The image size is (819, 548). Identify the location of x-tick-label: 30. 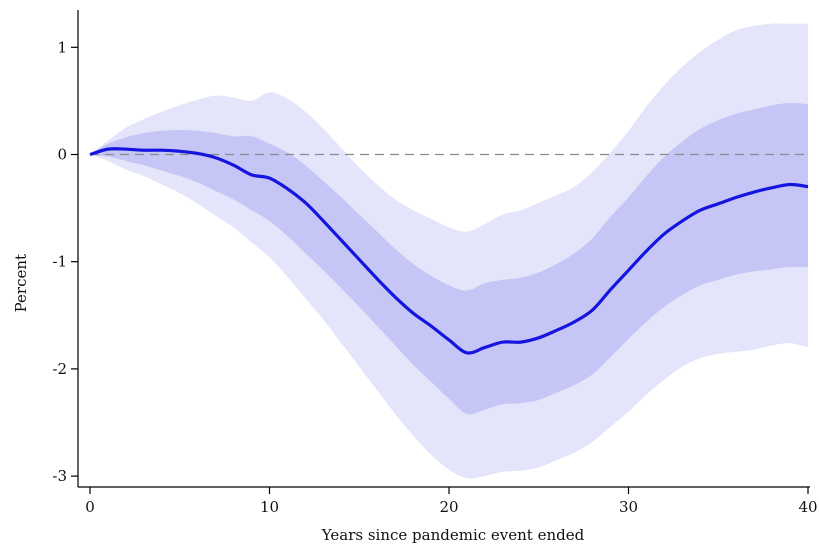
(628, 507).